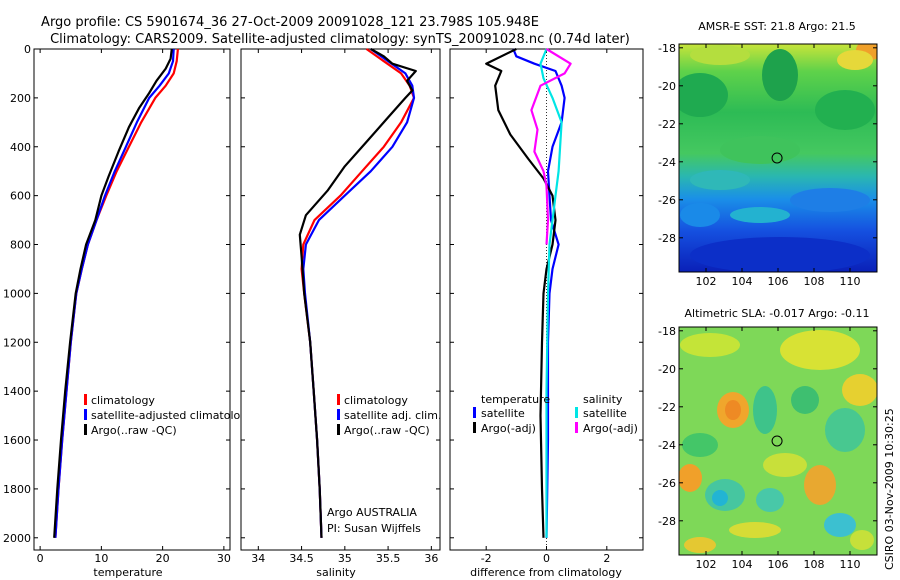 The image size is (900, 580). I want to click on x-tick-label: 2, so click(606, 558).